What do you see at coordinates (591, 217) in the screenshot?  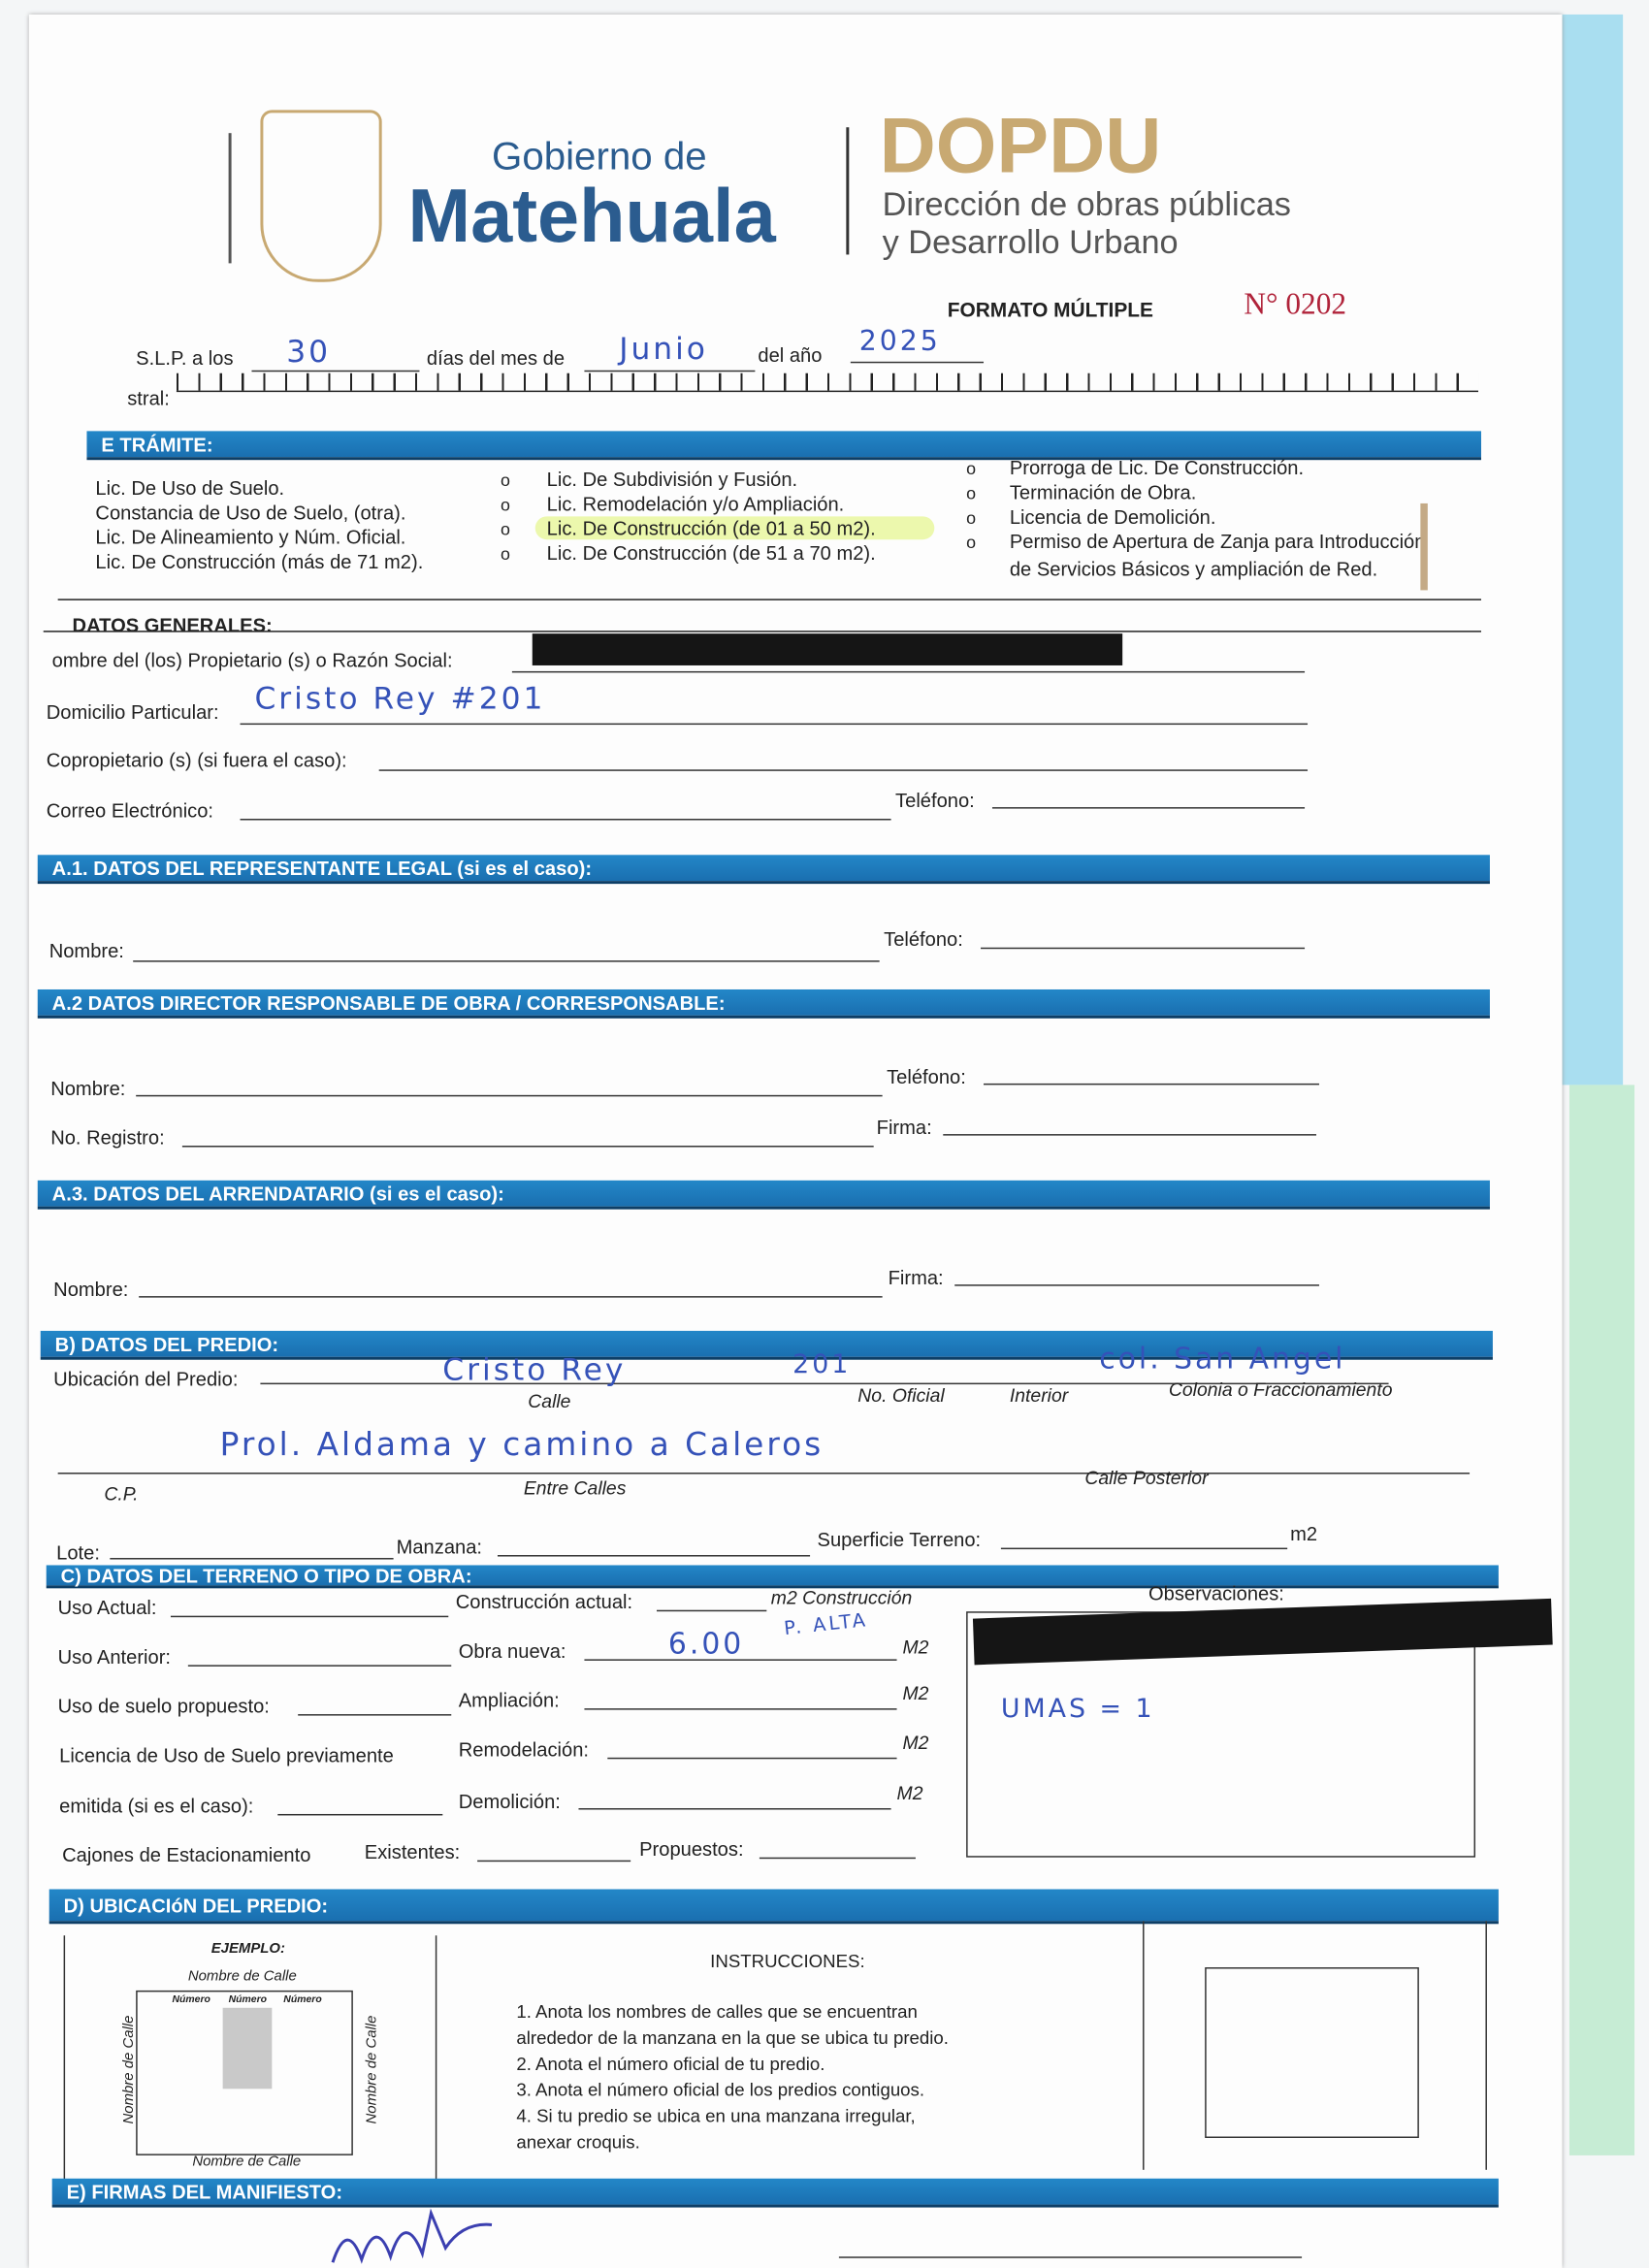 I see `gov-big: Matehuala` at bounding box center [591, 217].